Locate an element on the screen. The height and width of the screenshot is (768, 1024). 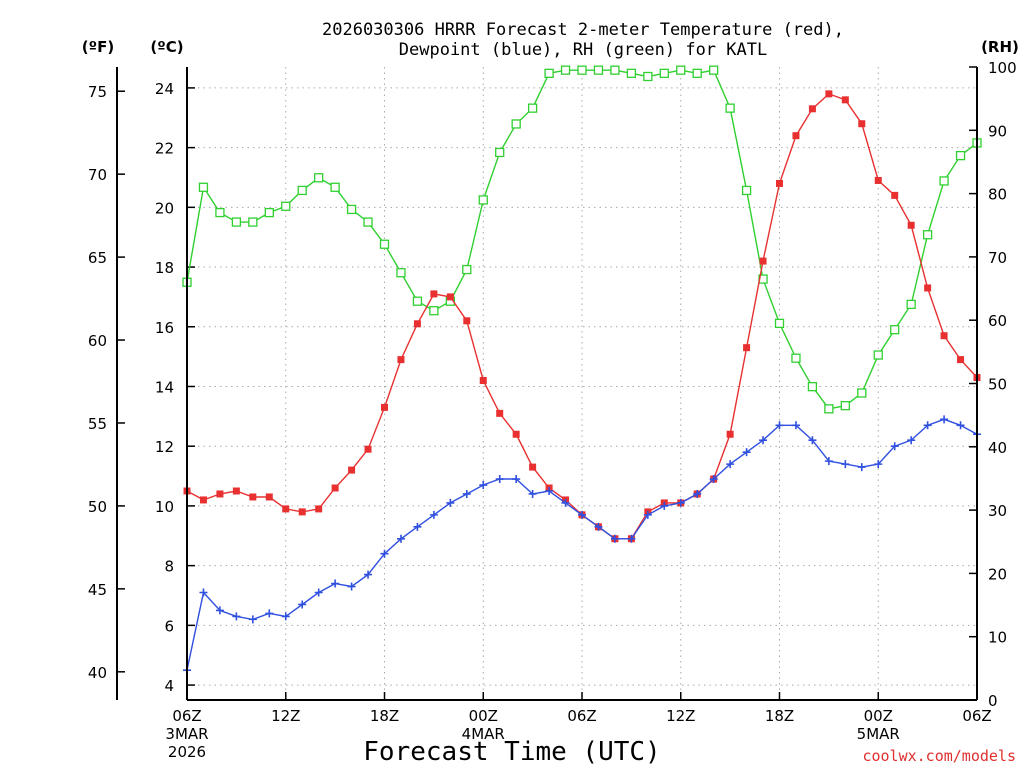
fahrenheit-tick-label: 60 is located at coordinates (97, 341).